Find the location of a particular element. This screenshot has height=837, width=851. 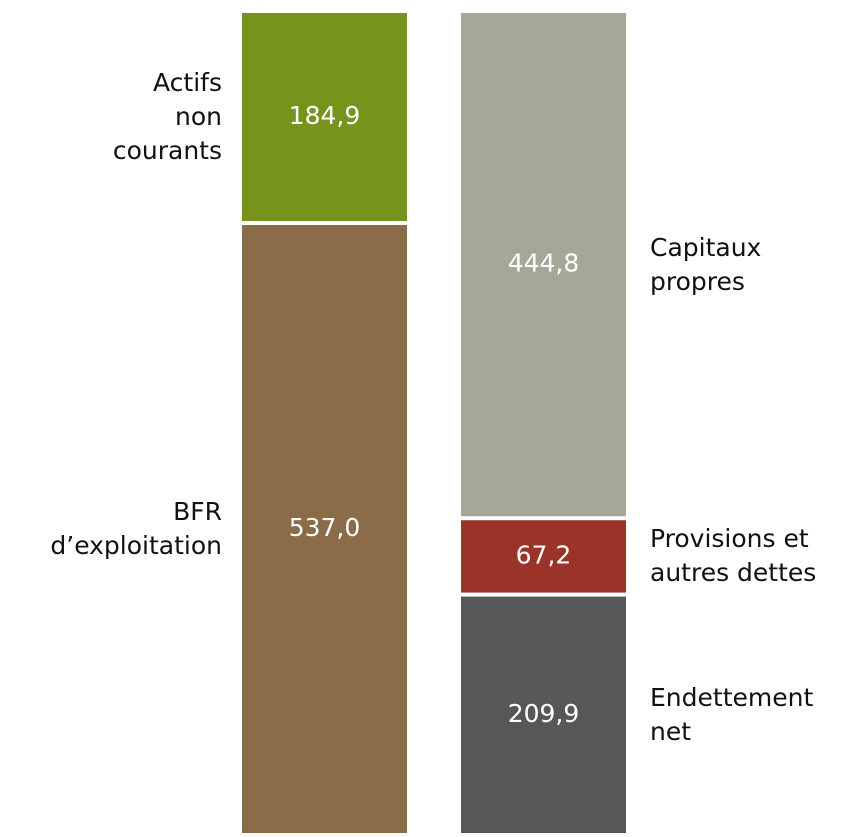

segment-label: Endettement net is located at coordinates (732, 714).